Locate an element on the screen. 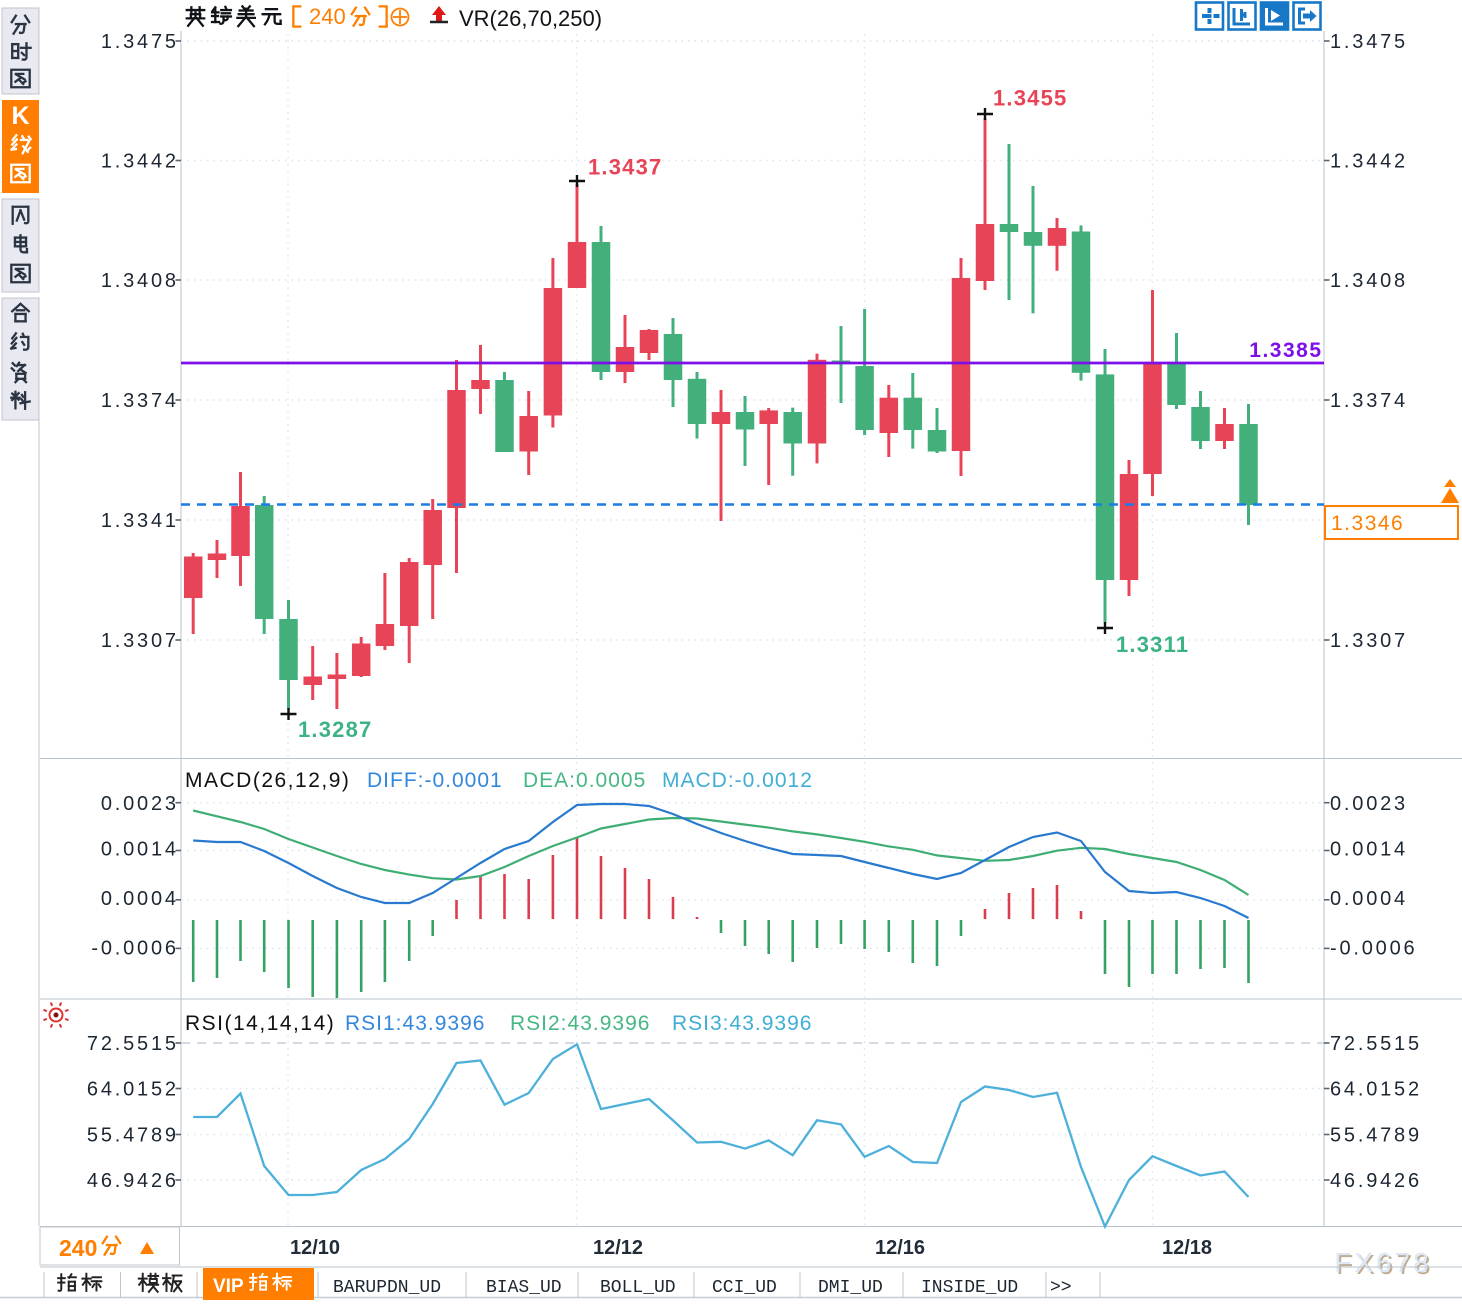  svg-text: RSI2:43.9396 is located at coordinates (580, 1023).